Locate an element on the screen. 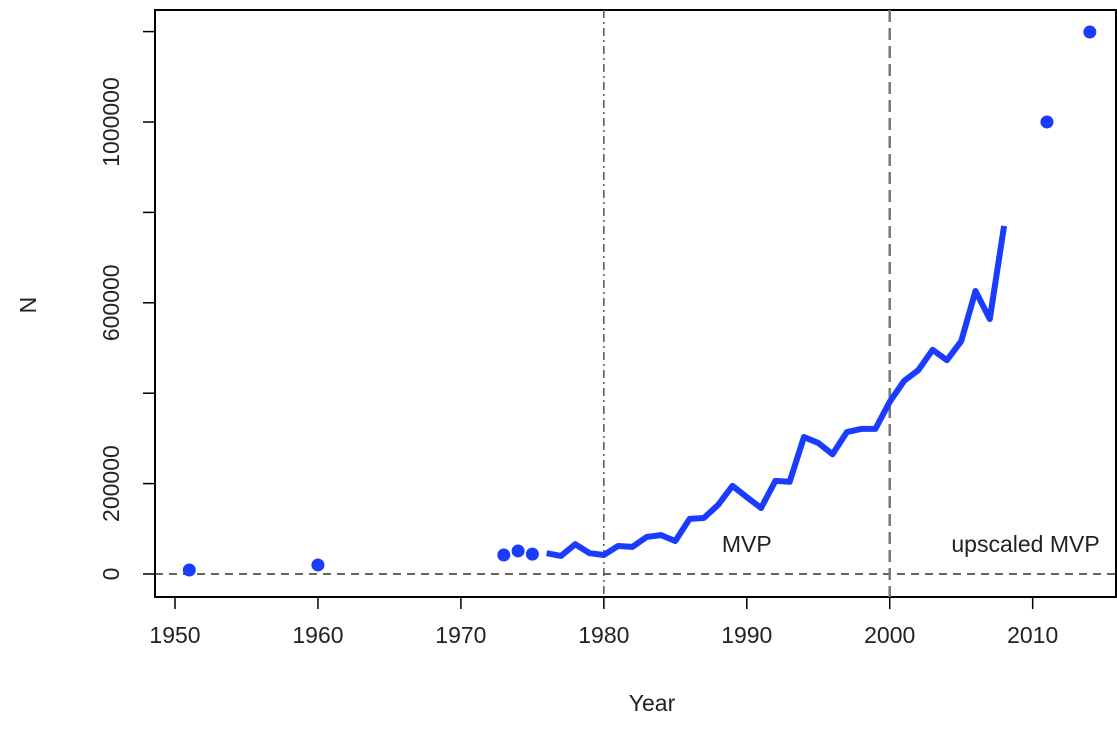  x-tick-label: 1950 is located at coordinates (174, 635).